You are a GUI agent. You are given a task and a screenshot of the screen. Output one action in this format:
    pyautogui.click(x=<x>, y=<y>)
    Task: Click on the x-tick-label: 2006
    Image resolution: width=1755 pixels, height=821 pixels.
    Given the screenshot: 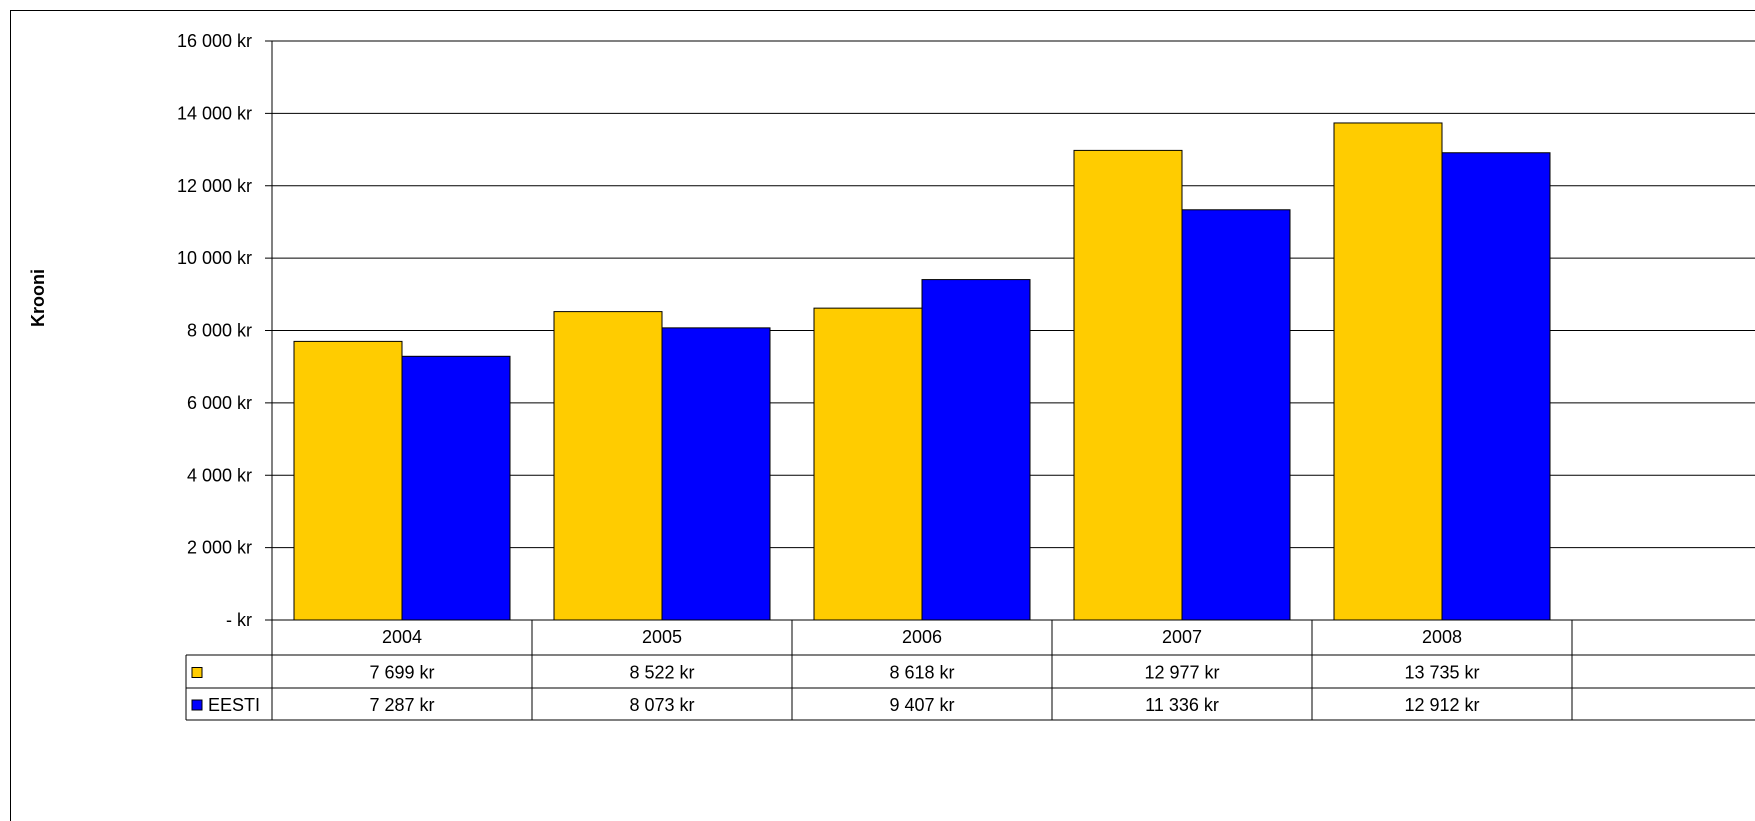 What is the action you would take?
    pyautogui.click(x=922, y=637)
    